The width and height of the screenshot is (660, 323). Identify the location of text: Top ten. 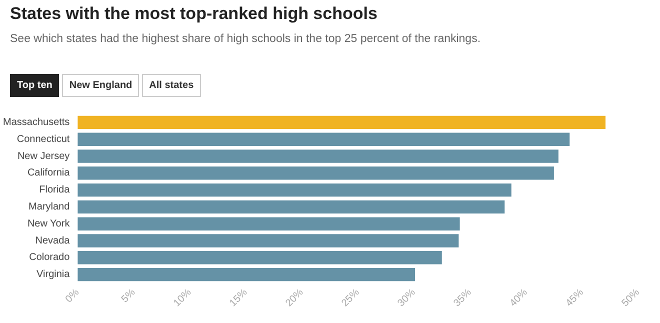
(35, 85).